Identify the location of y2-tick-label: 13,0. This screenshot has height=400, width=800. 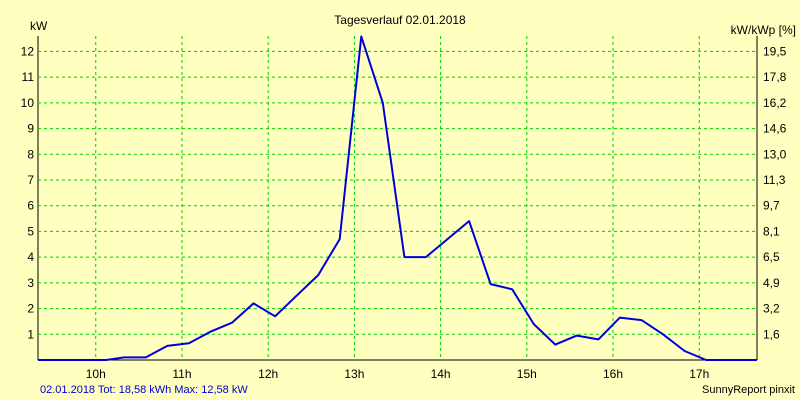
(775, 154).